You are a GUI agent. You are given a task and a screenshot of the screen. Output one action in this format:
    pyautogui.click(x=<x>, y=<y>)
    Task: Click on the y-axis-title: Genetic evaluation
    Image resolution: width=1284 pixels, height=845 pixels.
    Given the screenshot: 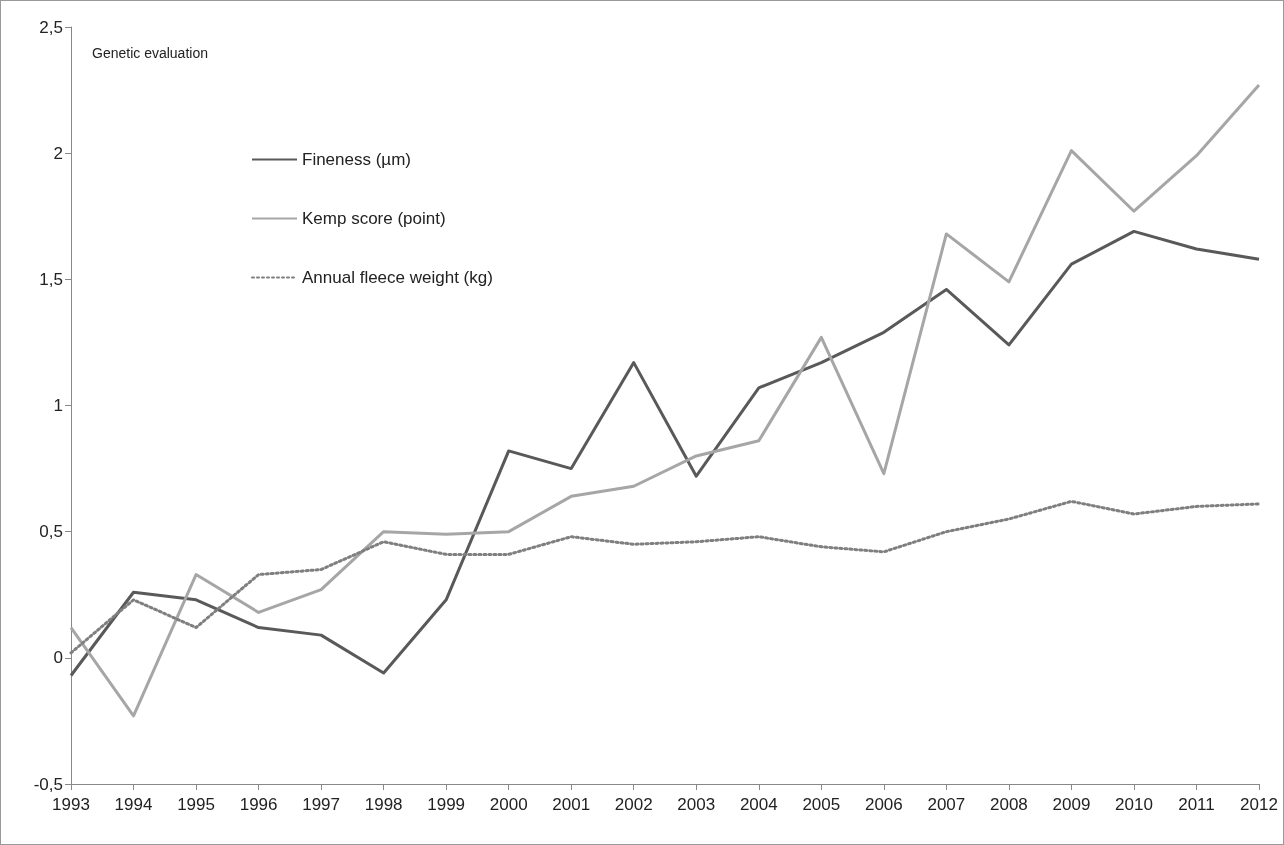 What is the action you would take?
    pyautogui.click(x=150, y=53)
    